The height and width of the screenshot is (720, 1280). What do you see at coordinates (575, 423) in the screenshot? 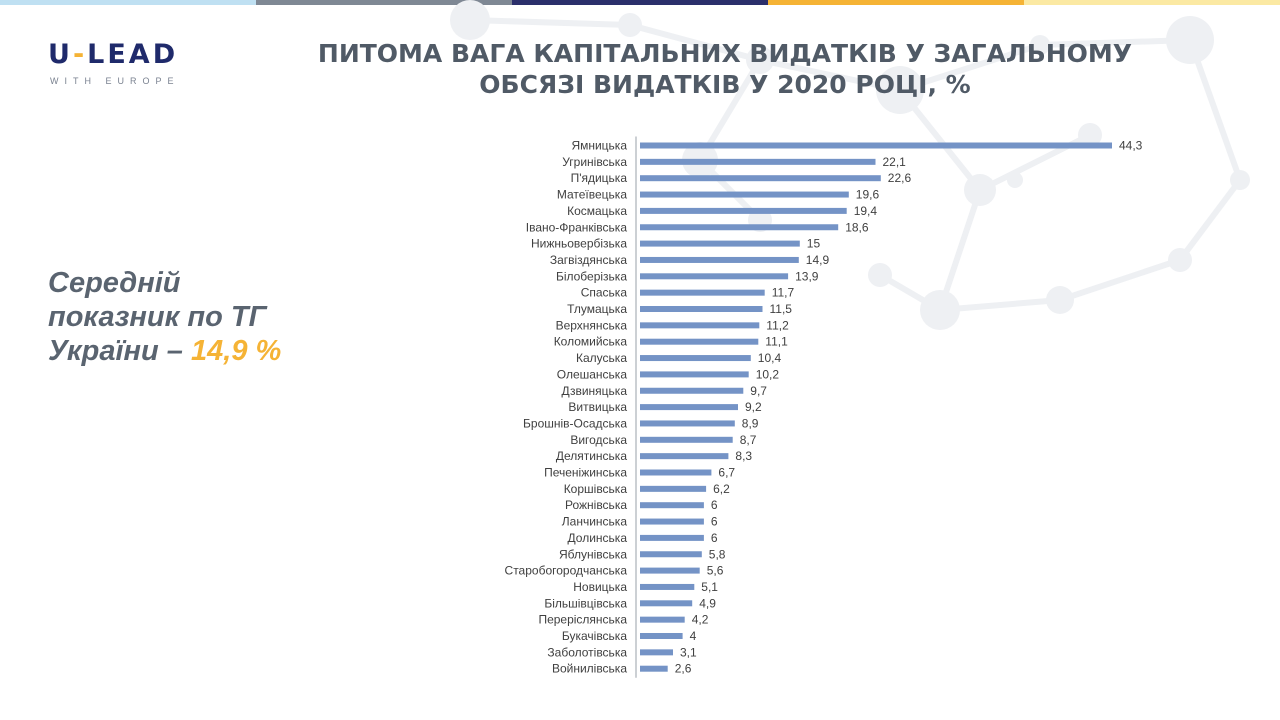
I see `category-label: Брошнів-Осадська` at bounding box center [575, 423].